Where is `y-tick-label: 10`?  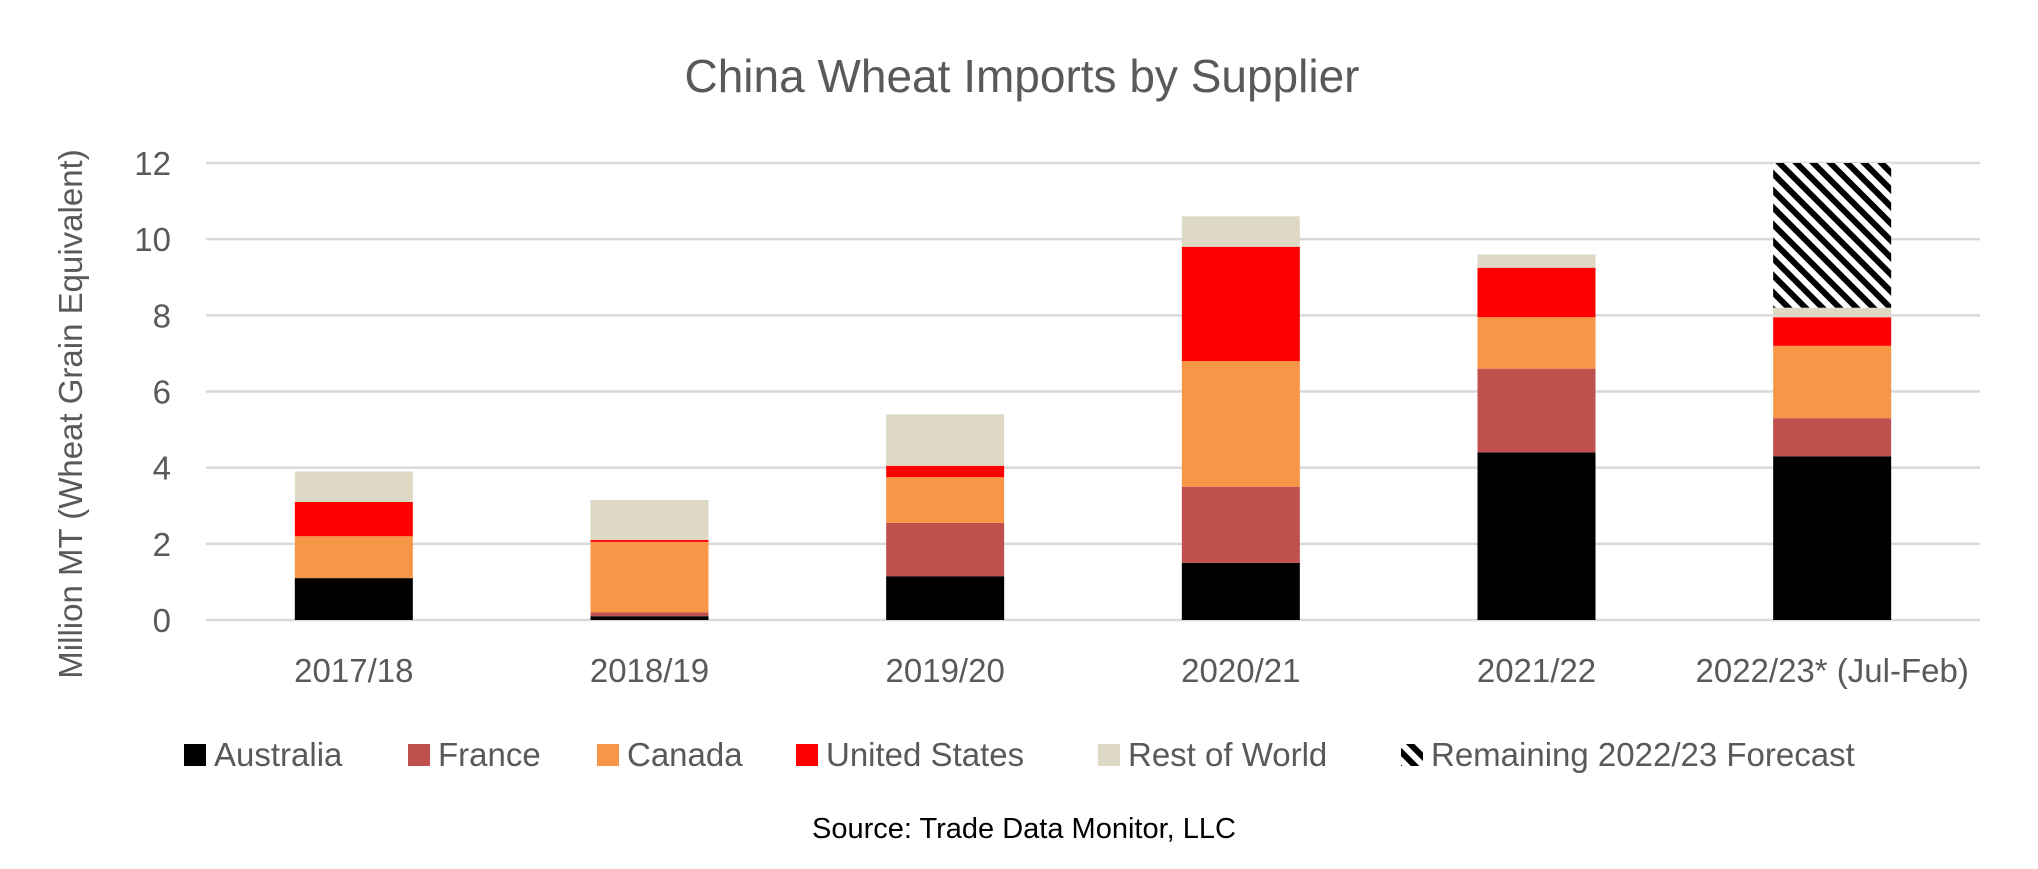 y-tick-label: 10 is located at coordinates (152, 239).